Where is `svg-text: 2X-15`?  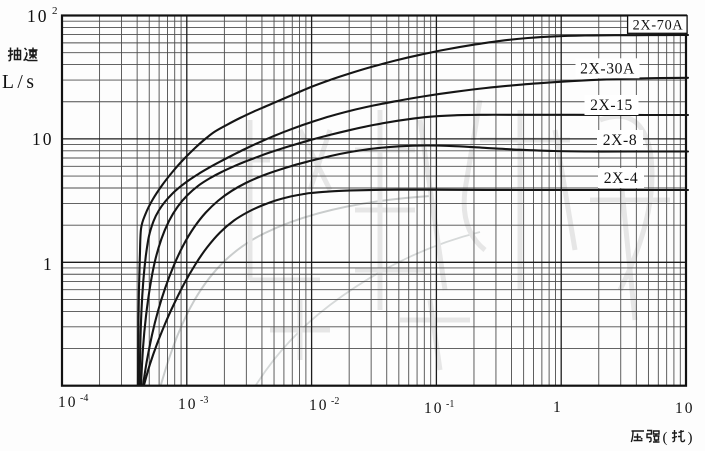
svg-text: 2X-15 is located at coordinates (611, 105).